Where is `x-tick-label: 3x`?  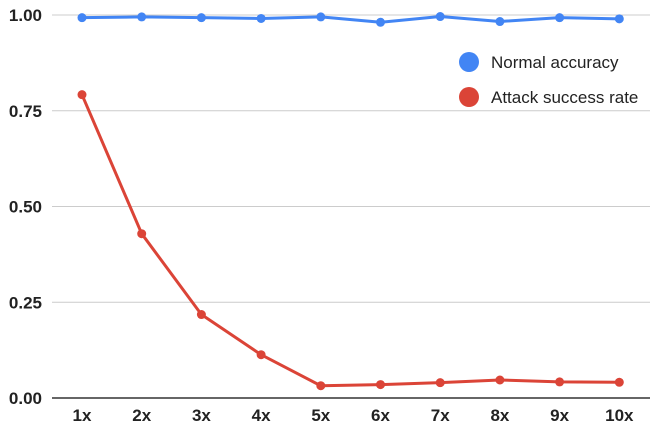 x-tick-label: 3x is located at coordinates (201, 415).